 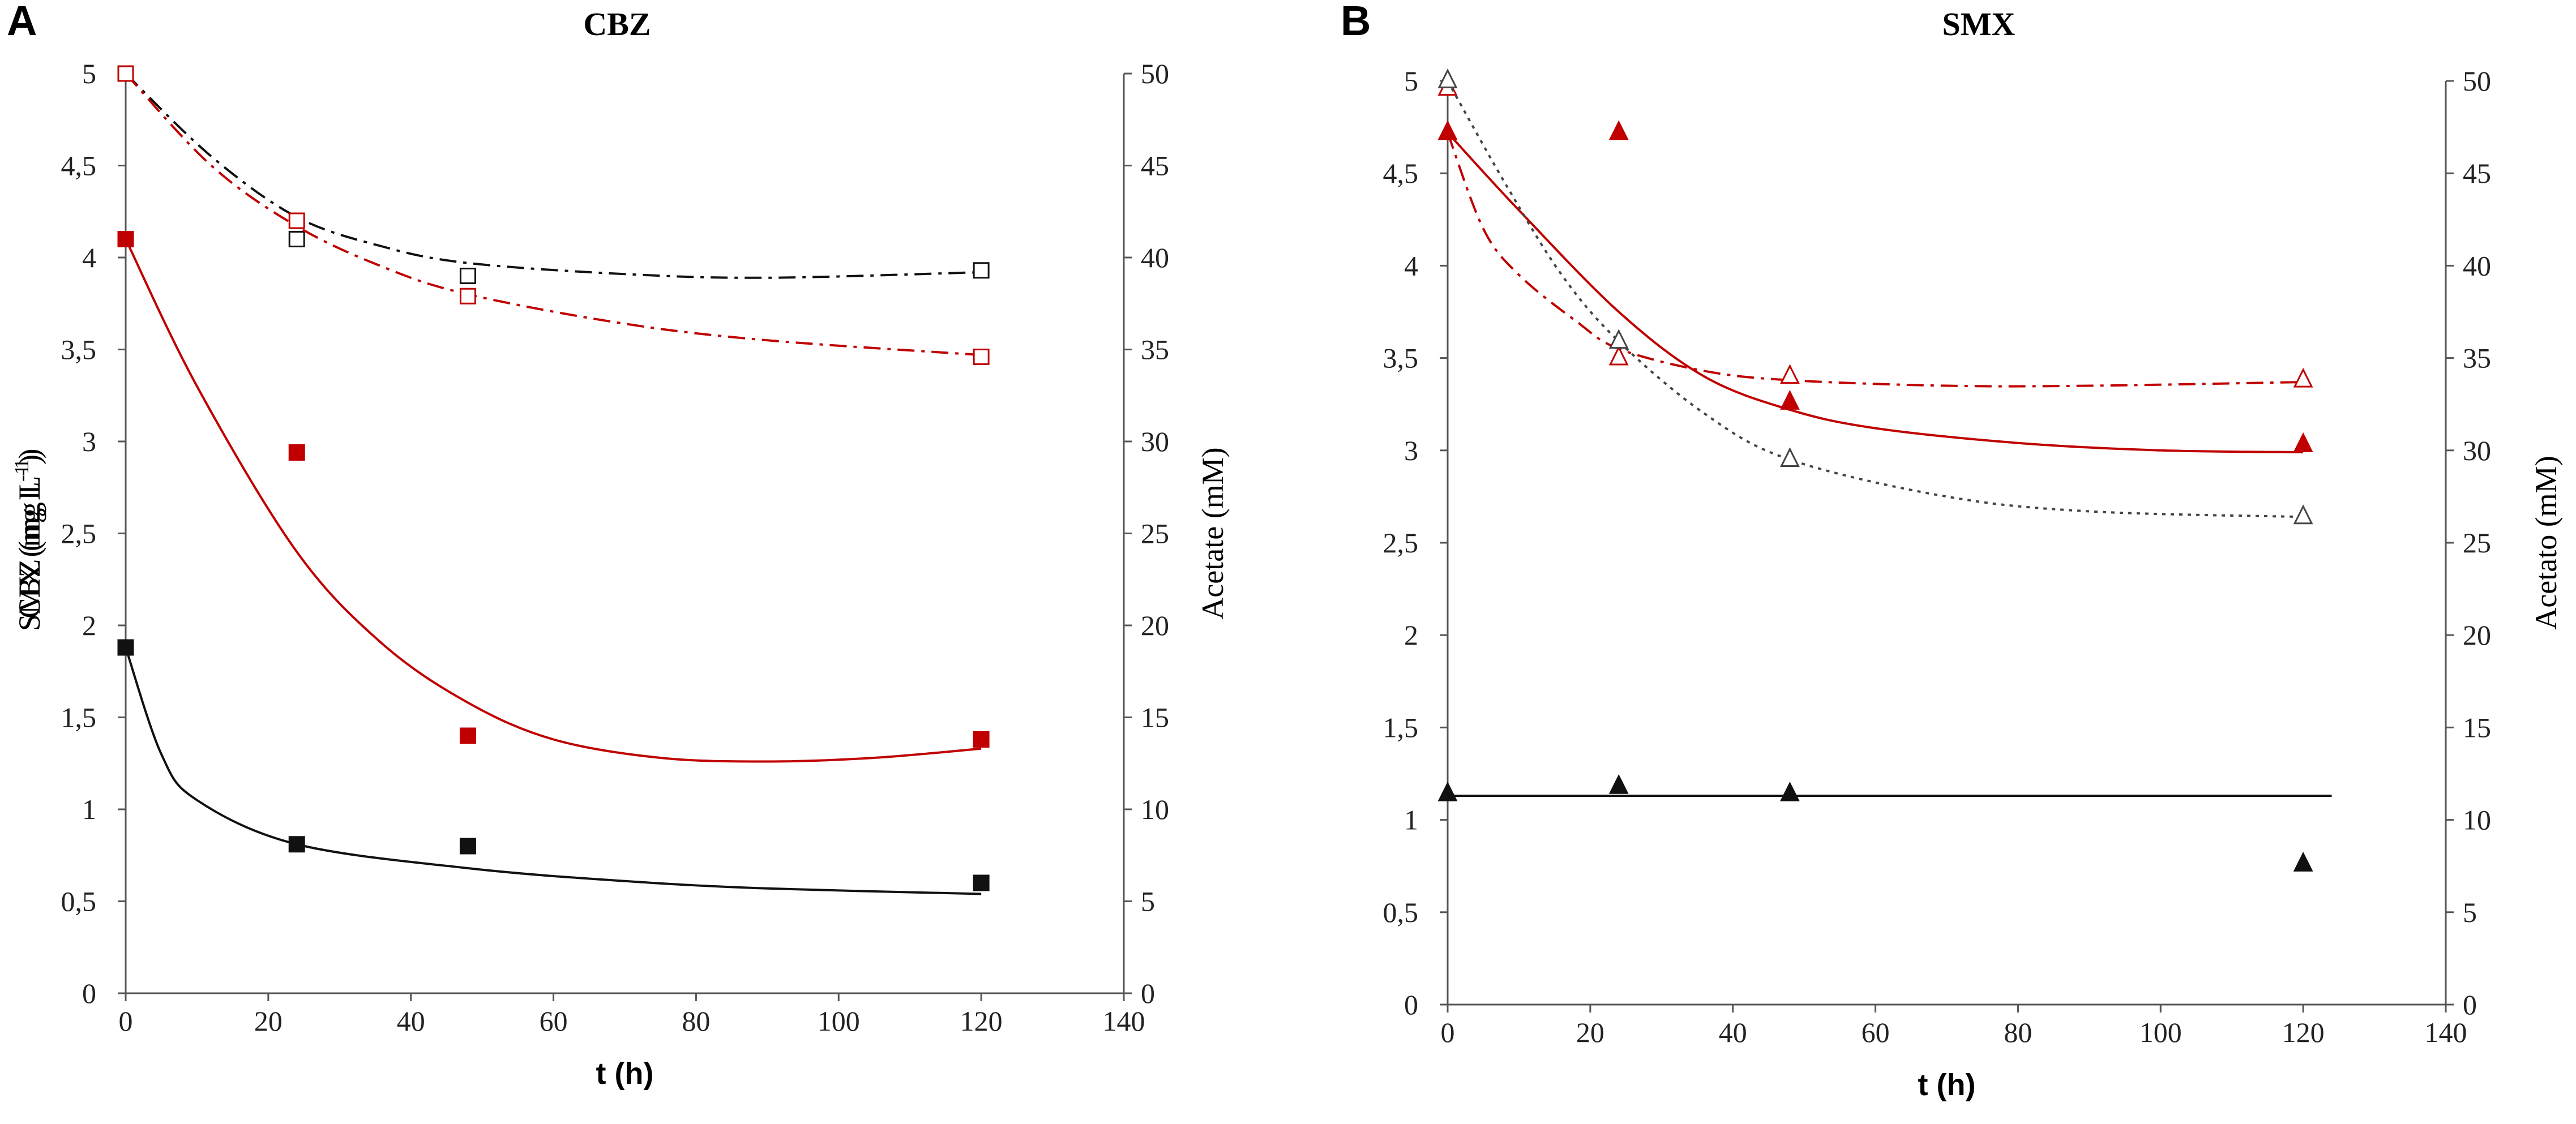 What do you see at coordinates (1401, 358) in the screenshot?
I see `y-tick-label: 3,5` at bounding box center [1401, 358].